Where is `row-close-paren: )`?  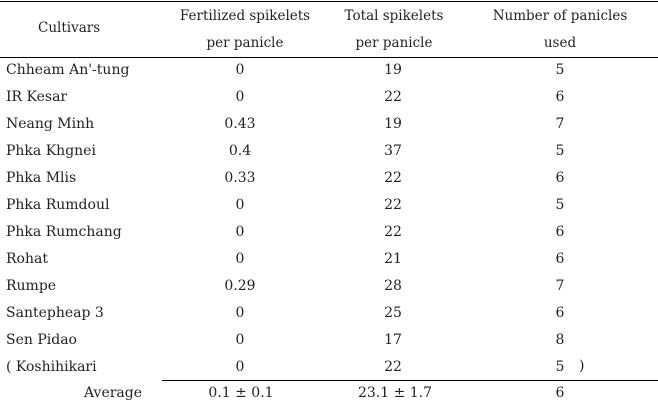
row-close-paren: ) is located at coordinates (582, 366).